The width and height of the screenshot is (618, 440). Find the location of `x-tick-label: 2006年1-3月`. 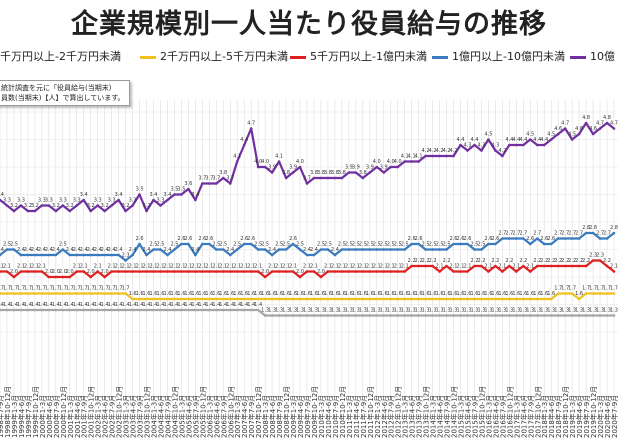

x-tick-label: 2006年1-3月 is located at coordinates (209, 416).